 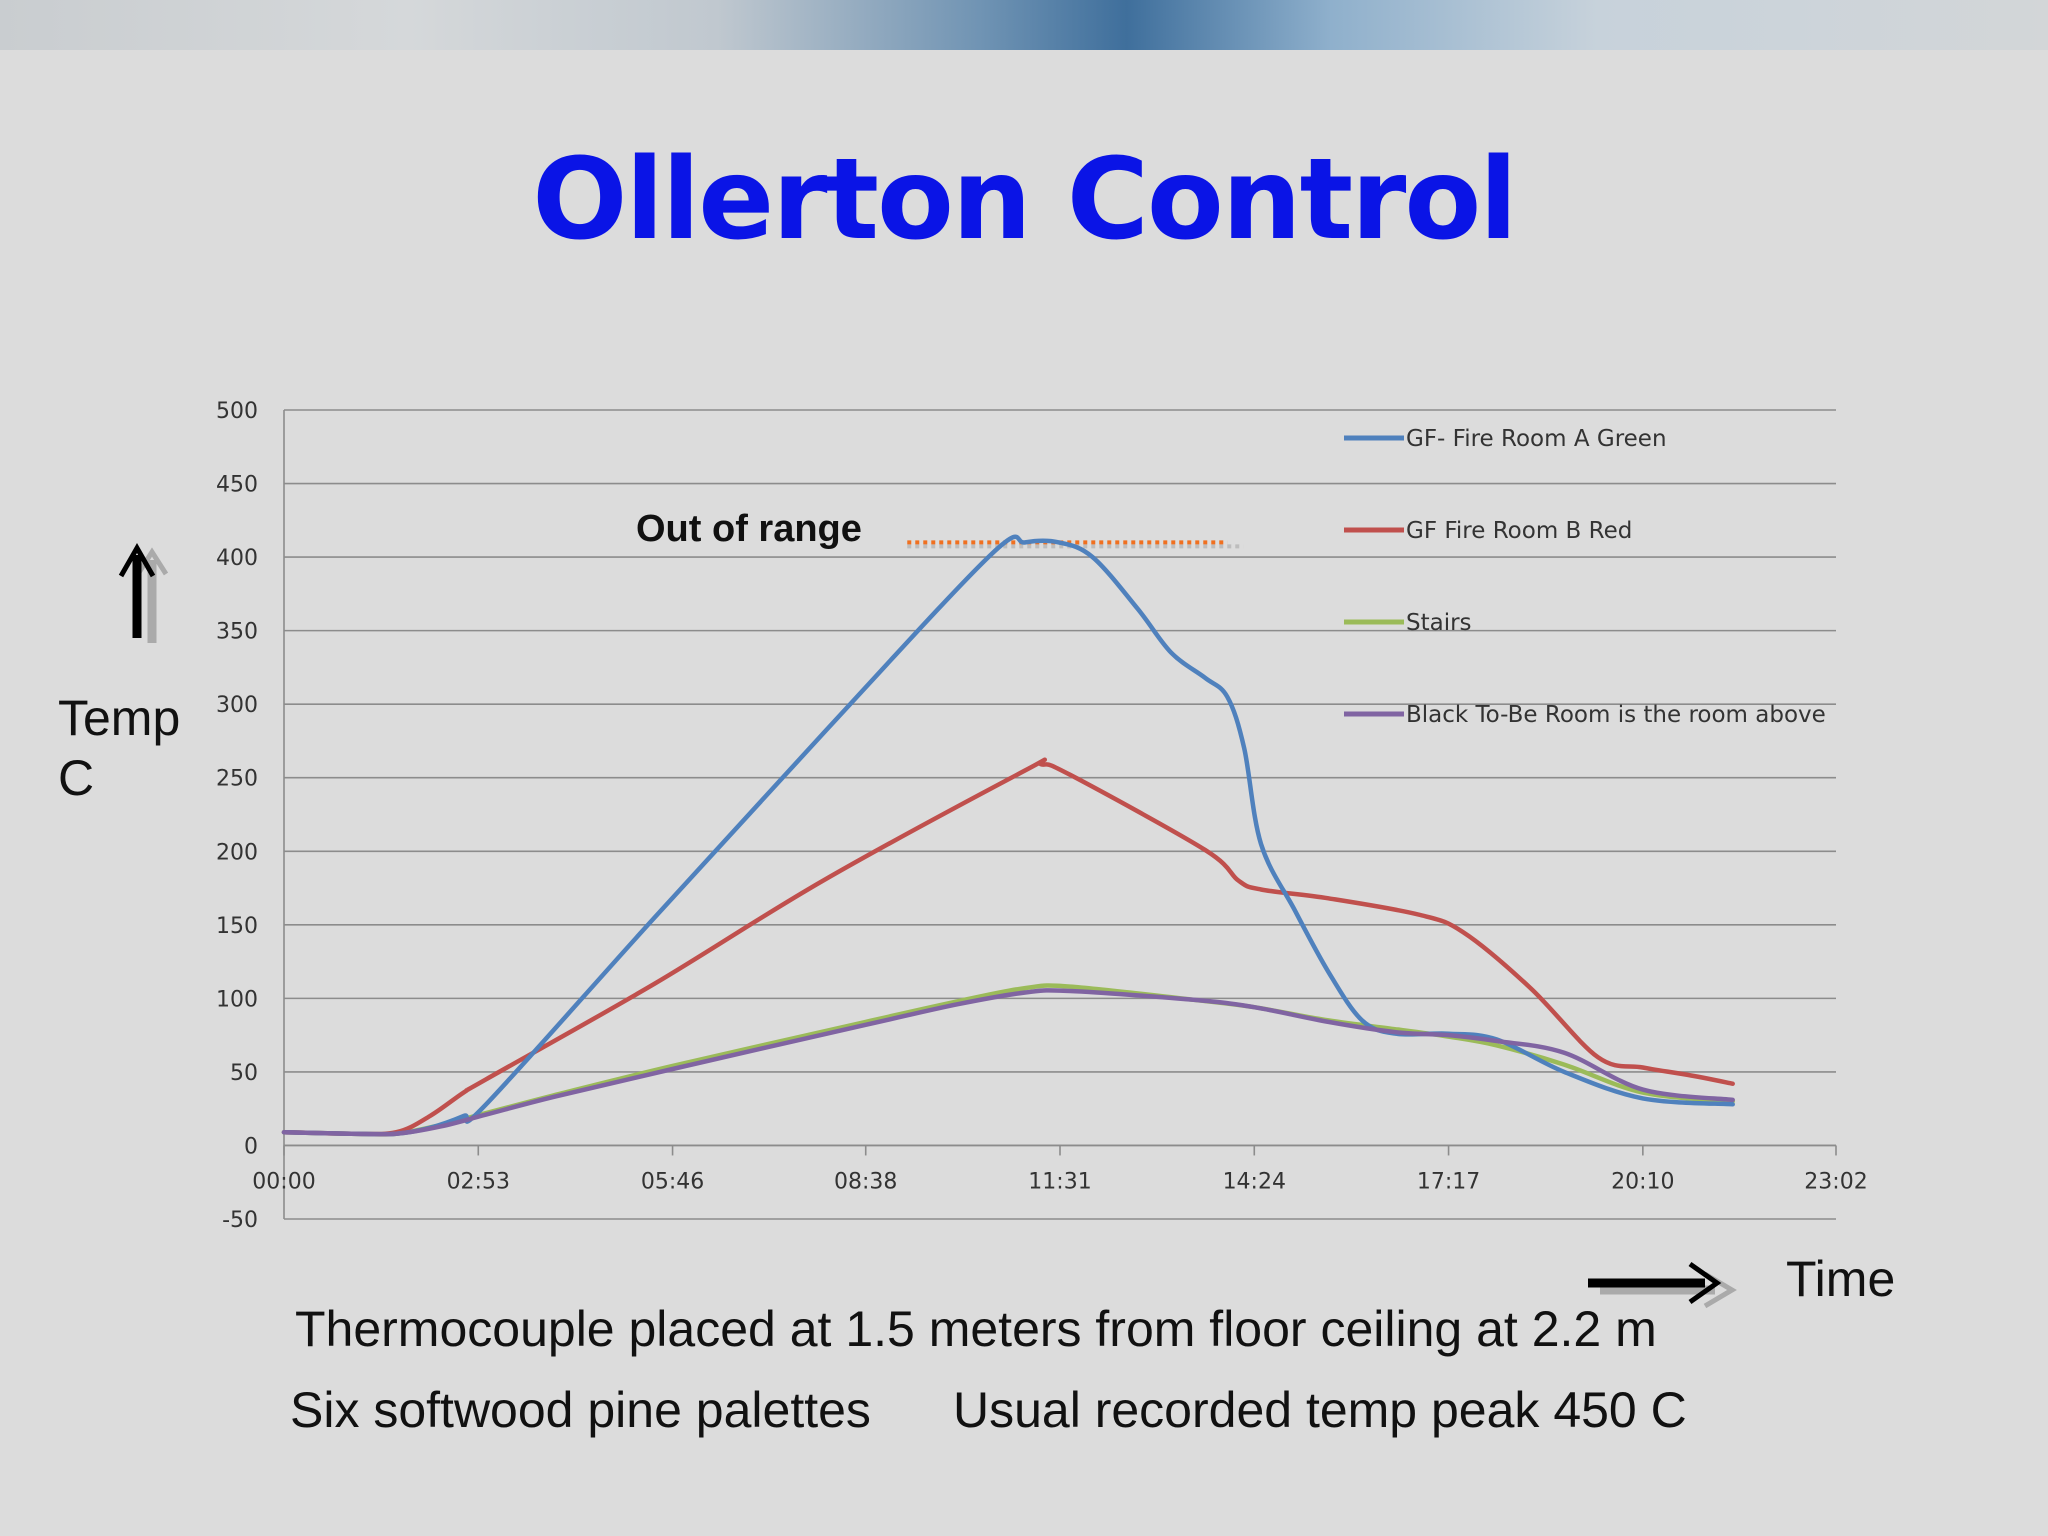 I want to click on caption-peak-temp: Usual recorded temp peak 450 C, so click(x=1320, y=1410).